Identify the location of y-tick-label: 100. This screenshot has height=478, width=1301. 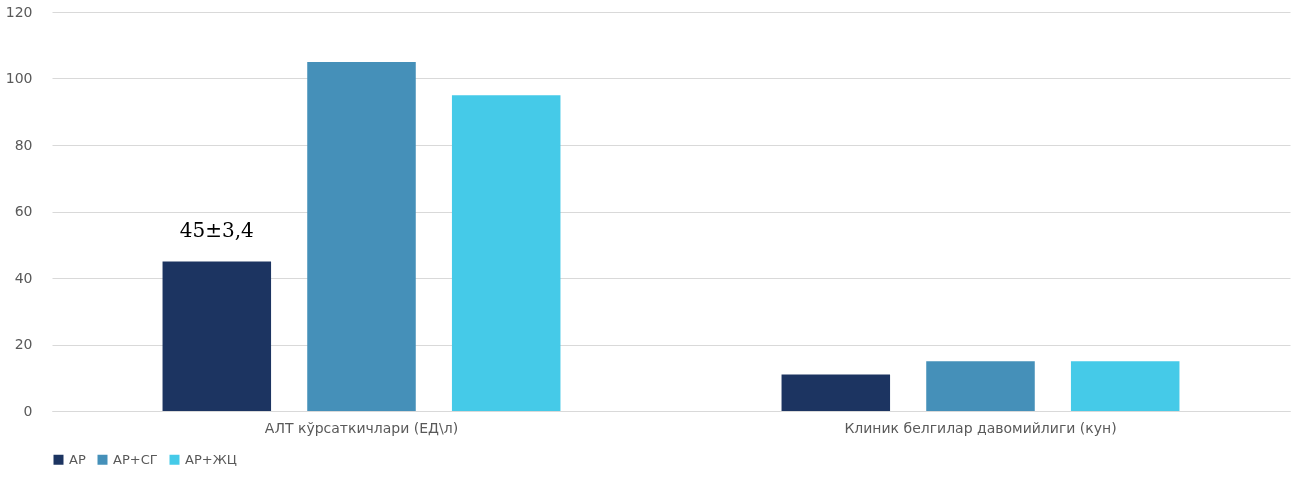
(19, 78).